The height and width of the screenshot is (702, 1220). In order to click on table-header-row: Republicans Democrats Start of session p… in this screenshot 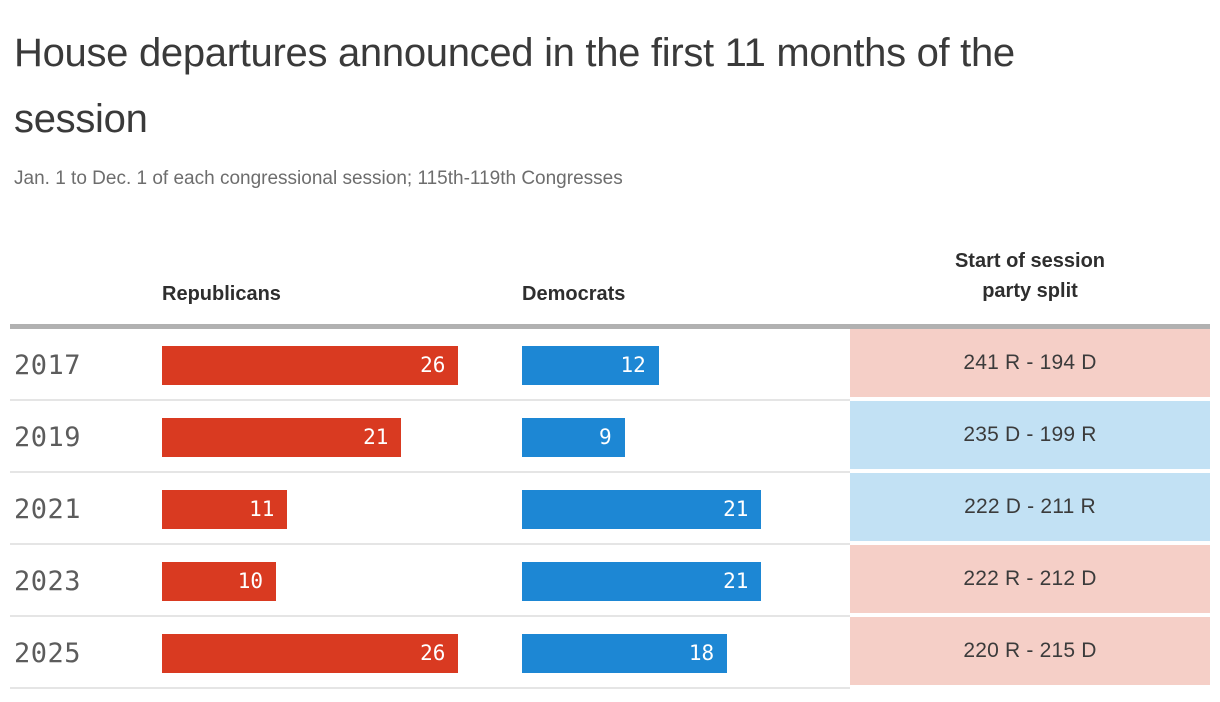, I will do `click(610, 276)`.